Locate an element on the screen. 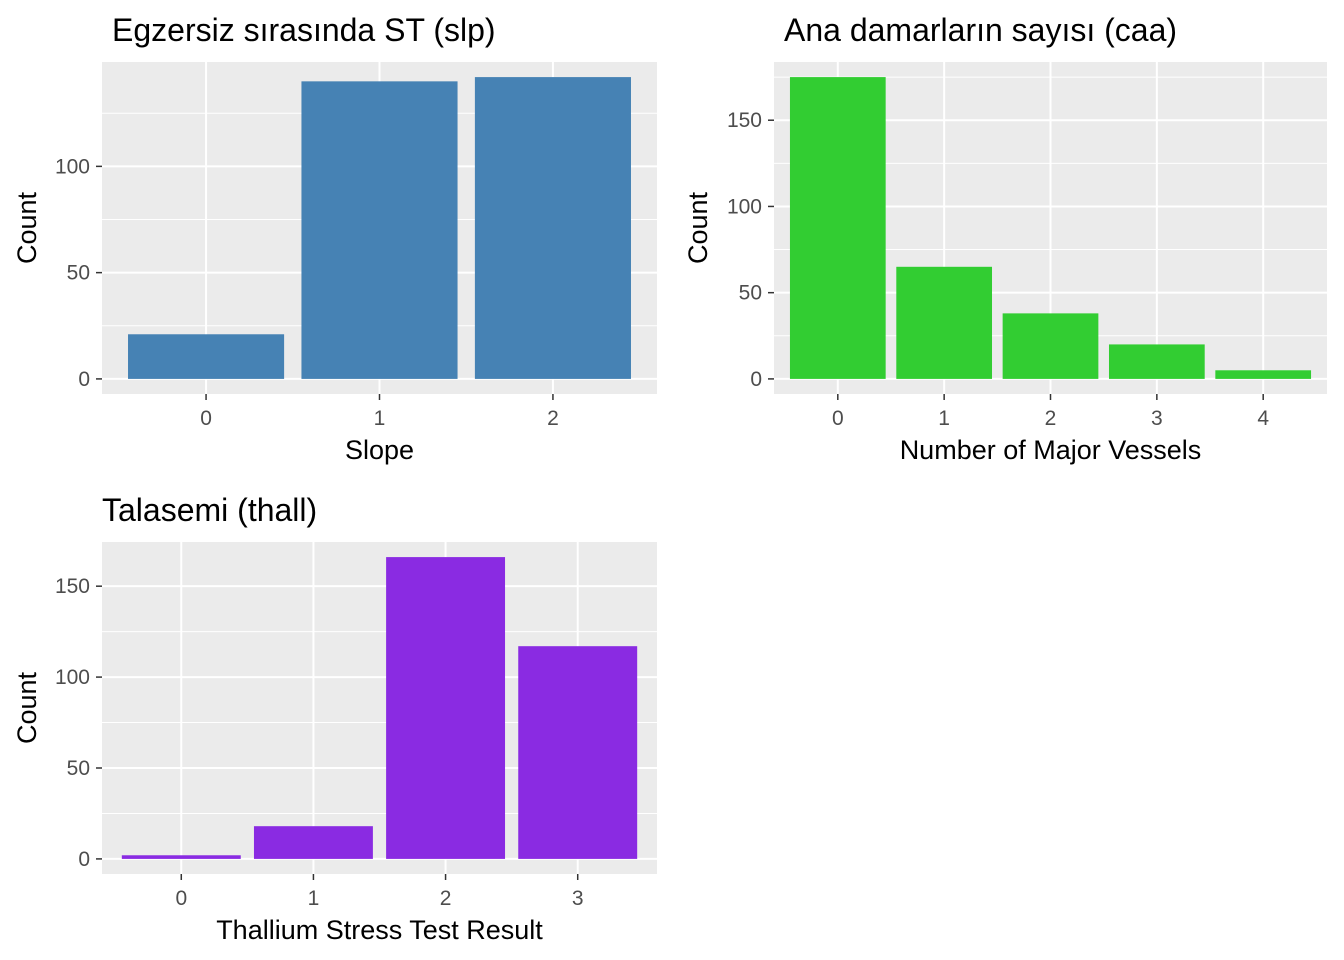 The width and height of the screenshot is (1344, 960). x-axis-ticks: 0 1 2 3 is located at coordinates (379, 892).